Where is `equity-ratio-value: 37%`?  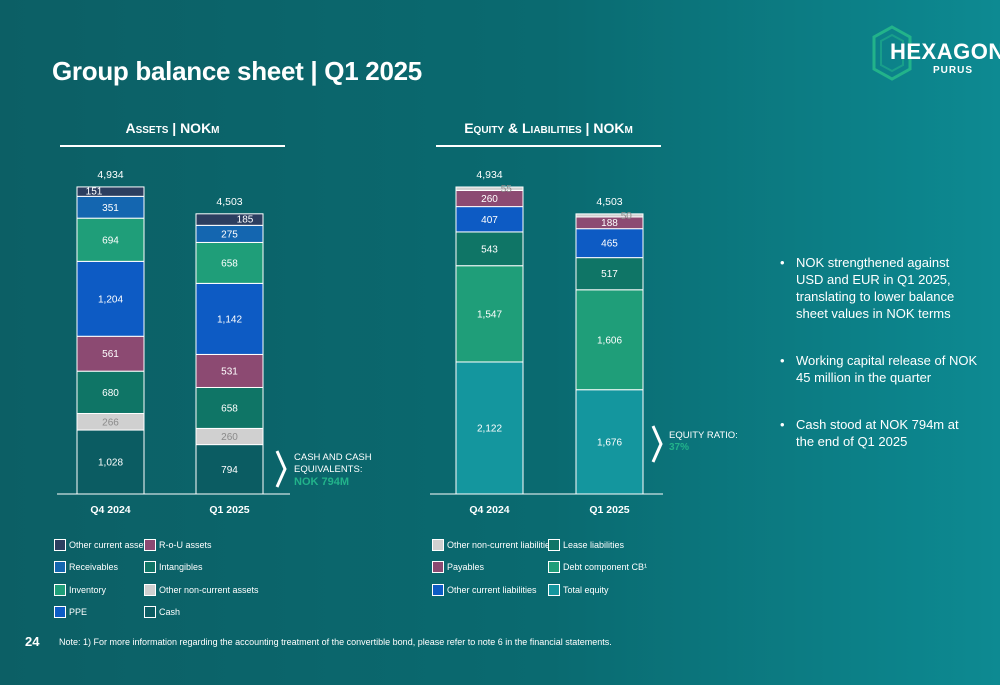
equity-ratio-value: 37% is located at coordinates (679, 447).